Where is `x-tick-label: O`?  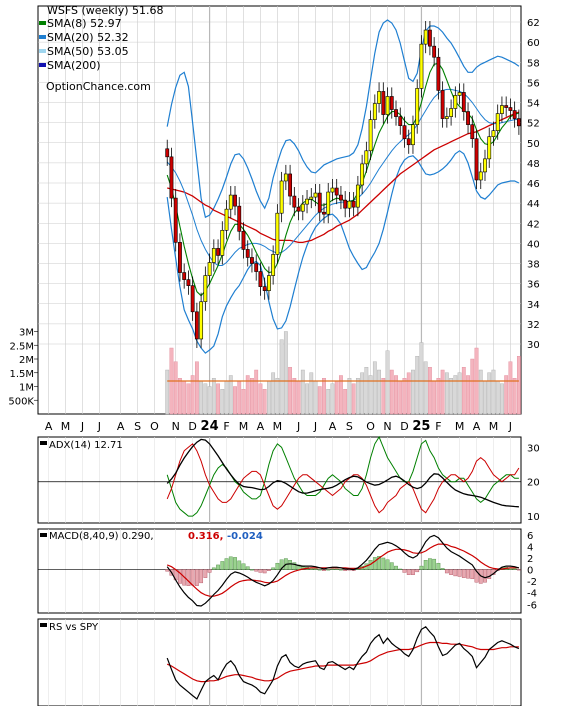
x-tick-label: O is located at coordinates (370, 426).